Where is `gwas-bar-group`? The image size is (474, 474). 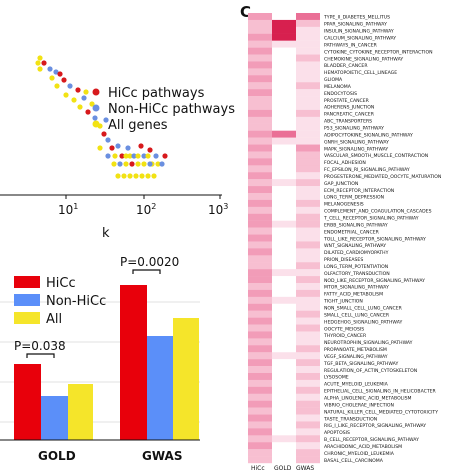 gwas-bar-group is located at coordinates (159, 362).